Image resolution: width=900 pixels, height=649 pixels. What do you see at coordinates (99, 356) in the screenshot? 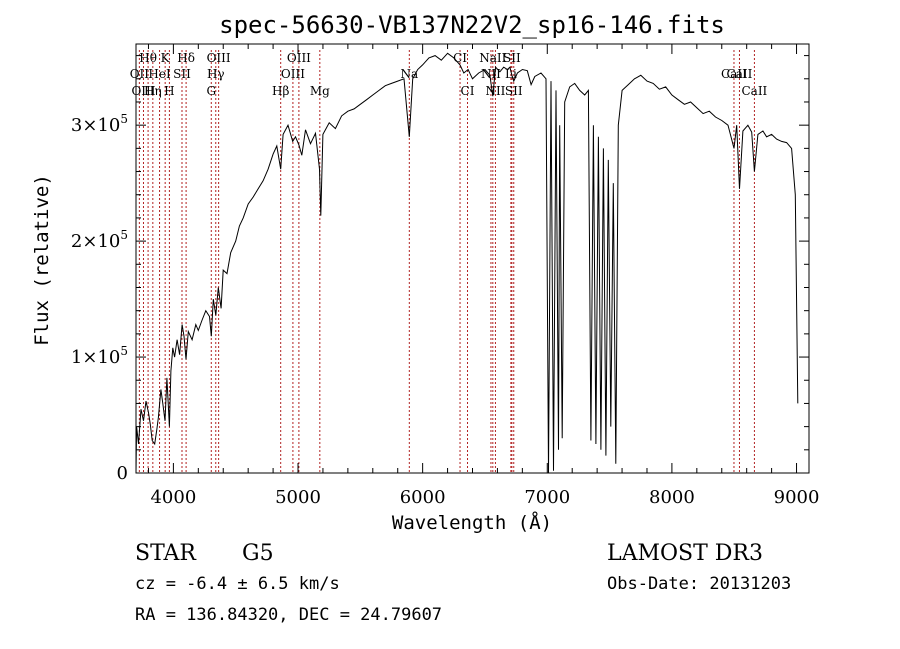
I see `y-tick-label: 1×10⁵` at bounding box center [99, 356].